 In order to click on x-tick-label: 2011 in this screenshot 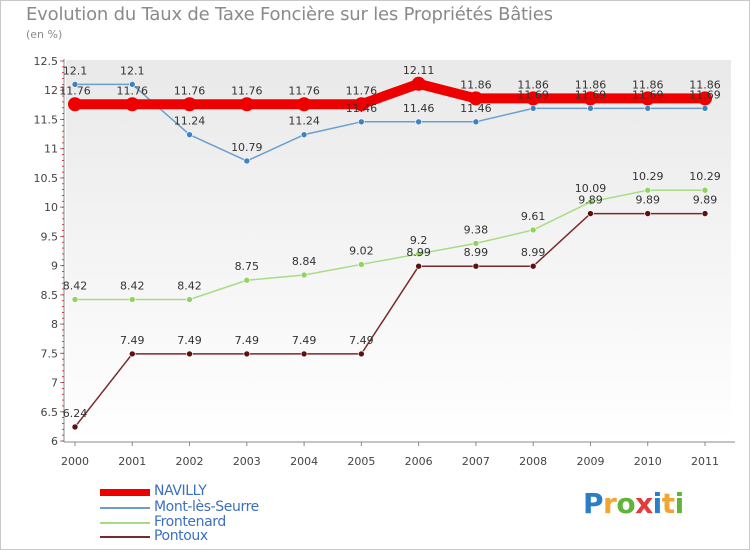, I will do `click(705, 461)`.